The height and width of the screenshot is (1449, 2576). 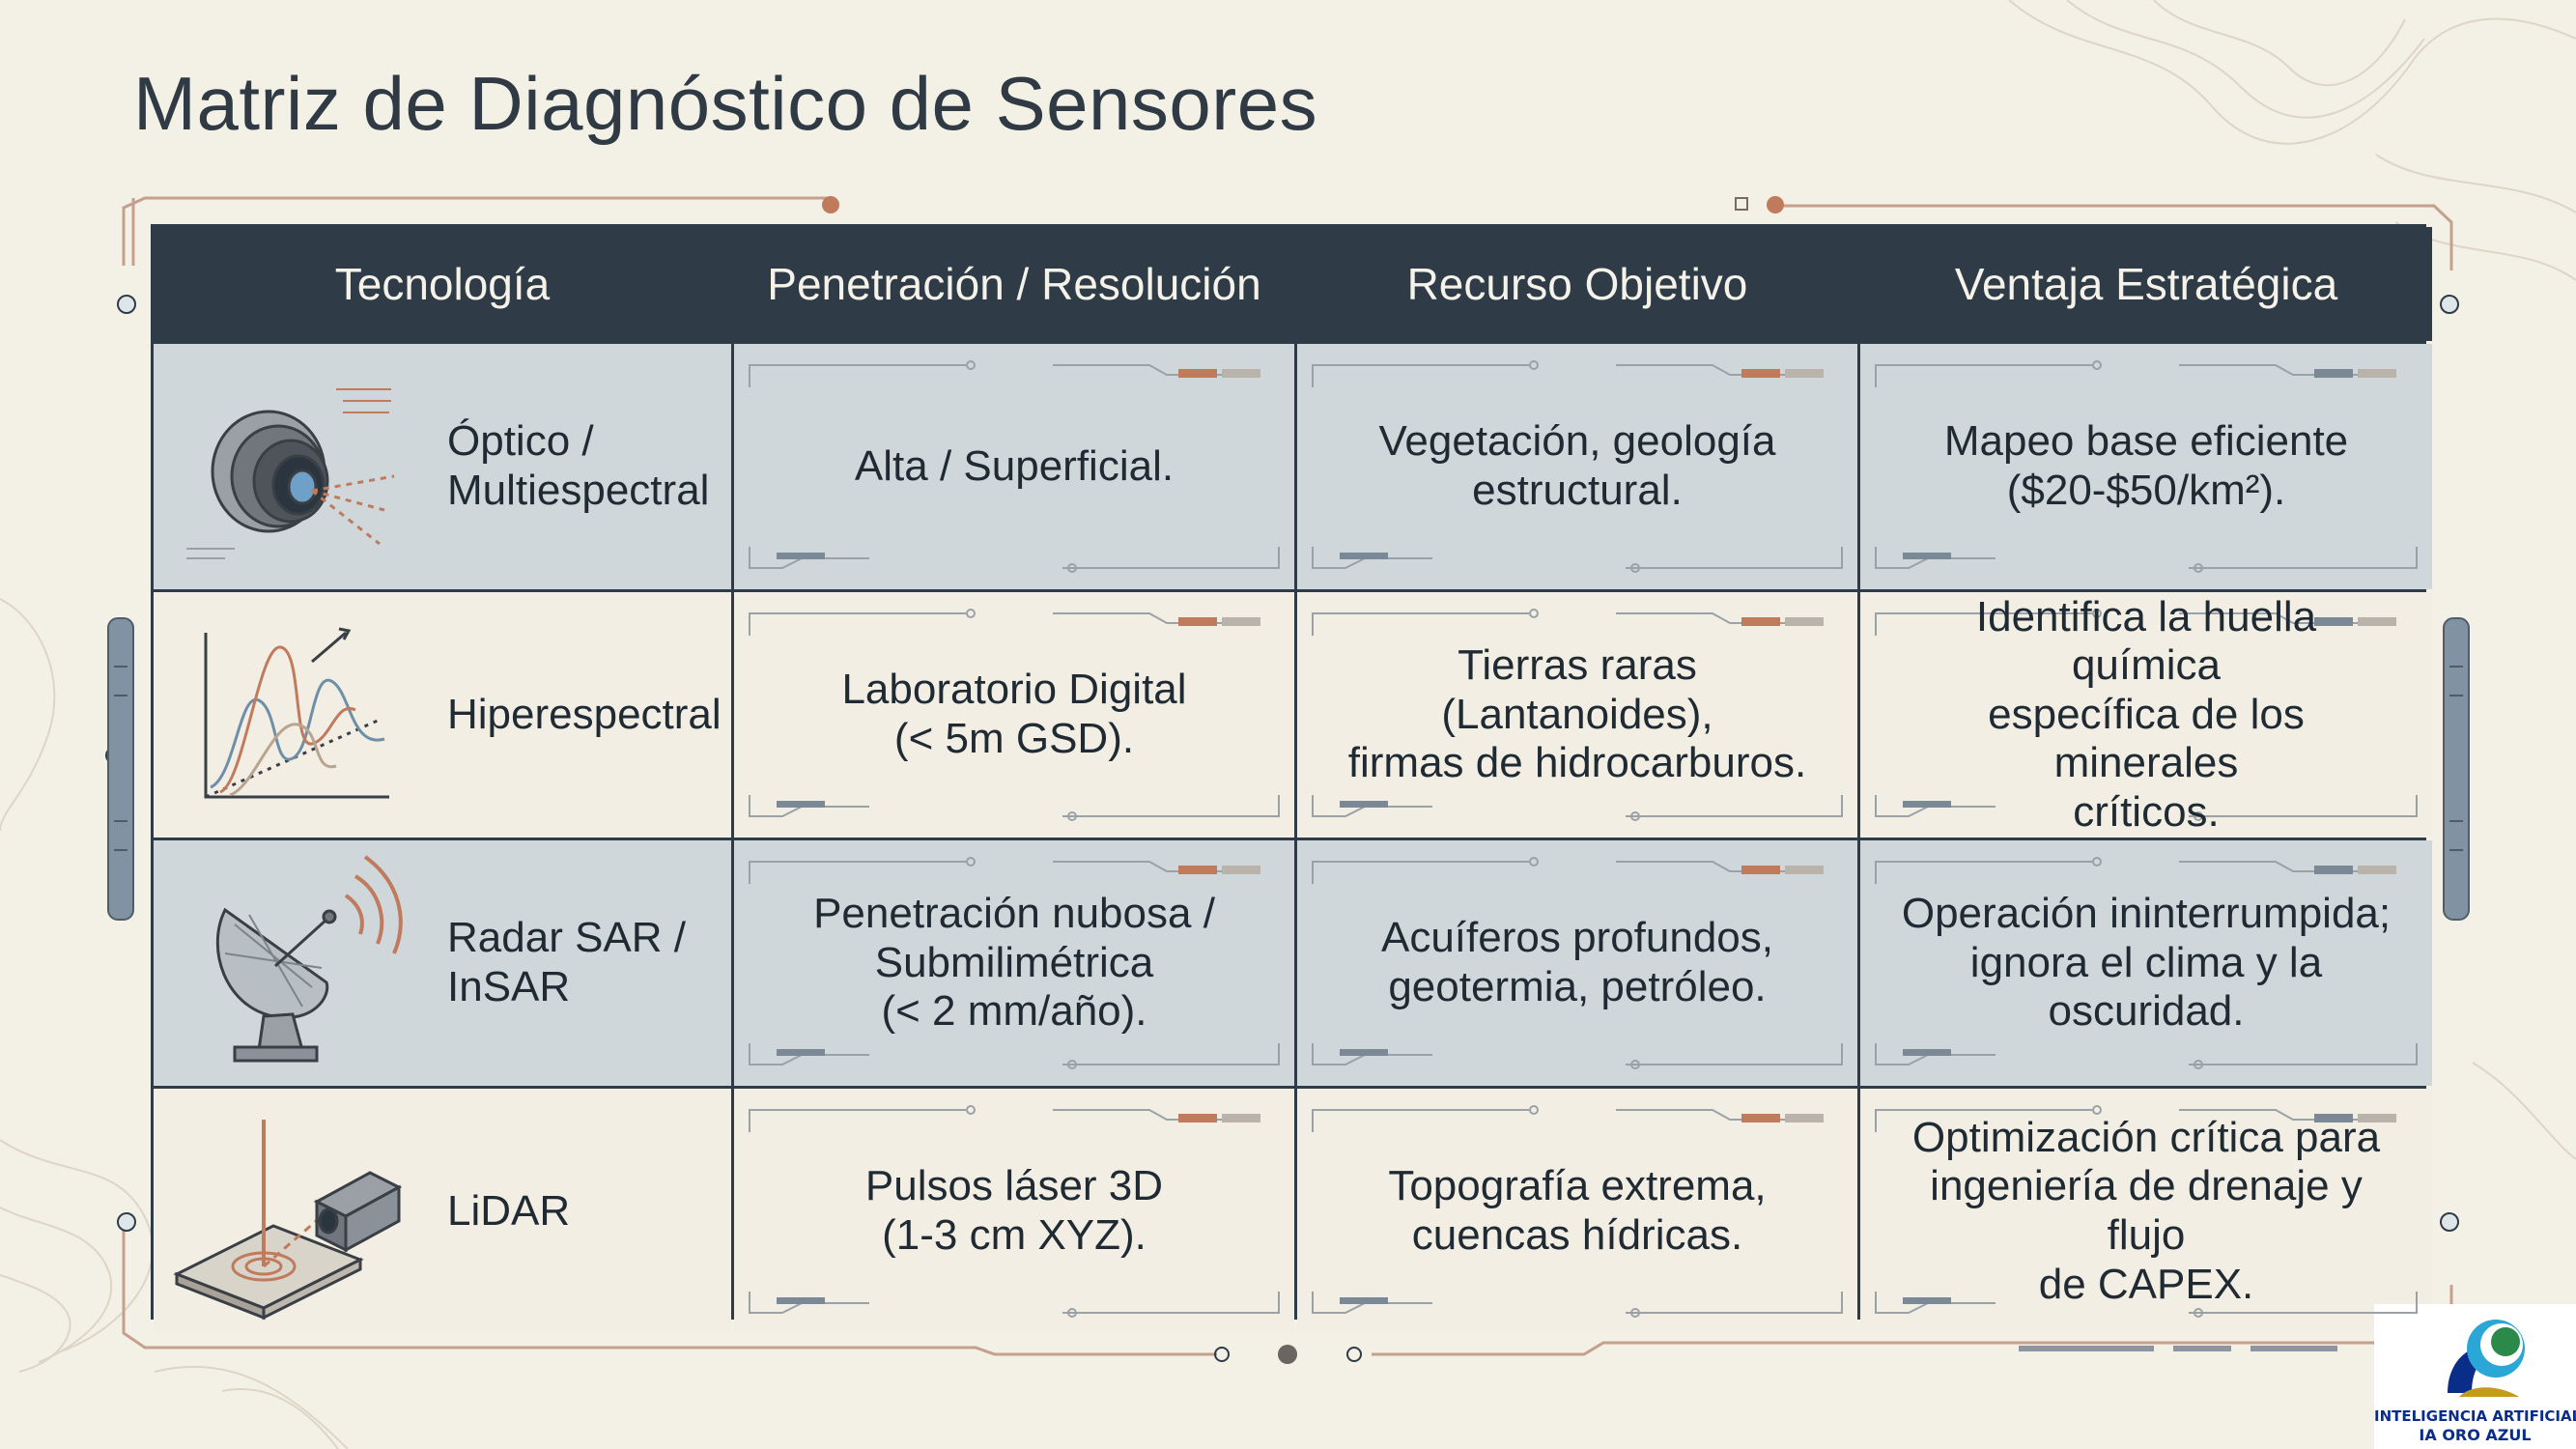 I want to click on tech-label: Hiperespectral, so click(x=584, y=714).